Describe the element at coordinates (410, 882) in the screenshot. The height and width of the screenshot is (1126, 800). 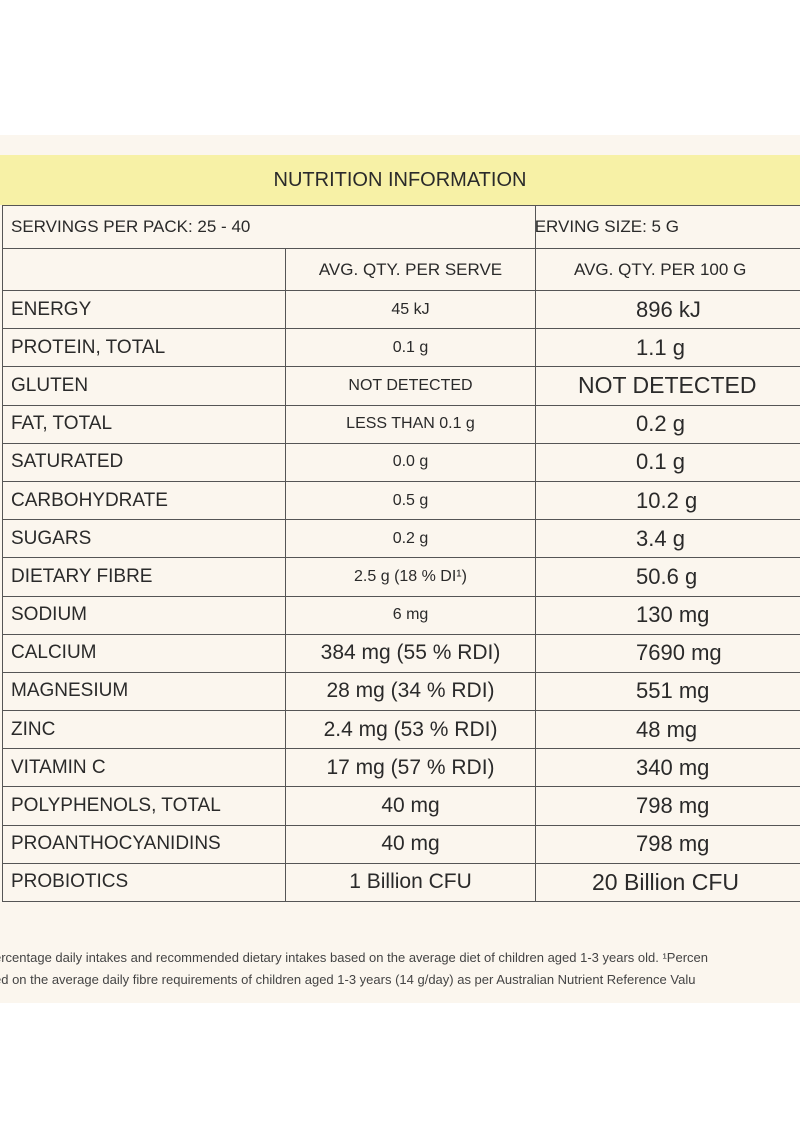
I see `per-serve: 1 Billion CFU` at that location.